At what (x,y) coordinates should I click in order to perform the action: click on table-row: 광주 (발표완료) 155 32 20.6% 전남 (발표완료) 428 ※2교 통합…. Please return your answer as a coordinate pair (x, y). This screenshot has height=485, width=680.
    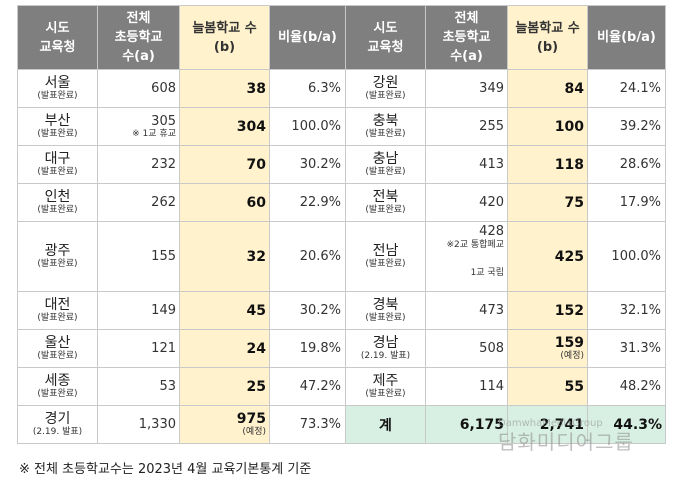
    Looking at the image, I should click on (341, 256).